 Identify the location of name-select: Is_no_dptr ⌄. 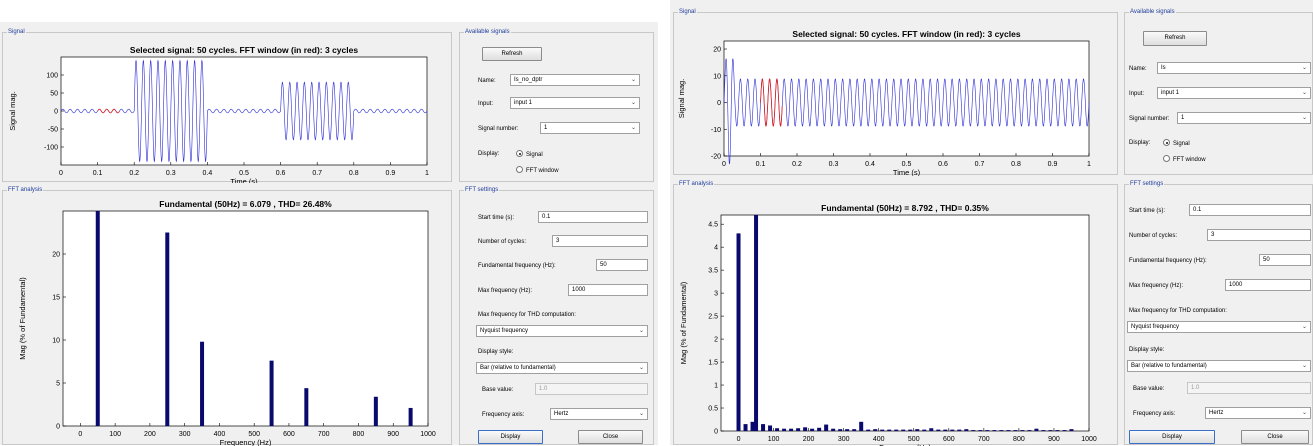
(575, 80).